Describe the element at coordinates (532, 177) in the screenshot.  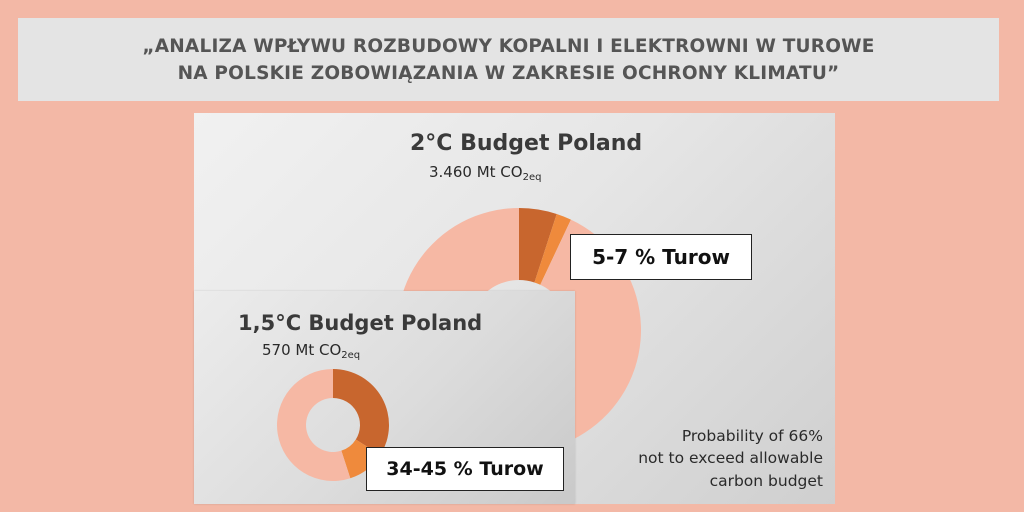
I see `budget-unit-sub-2c: 2eq` at that location.